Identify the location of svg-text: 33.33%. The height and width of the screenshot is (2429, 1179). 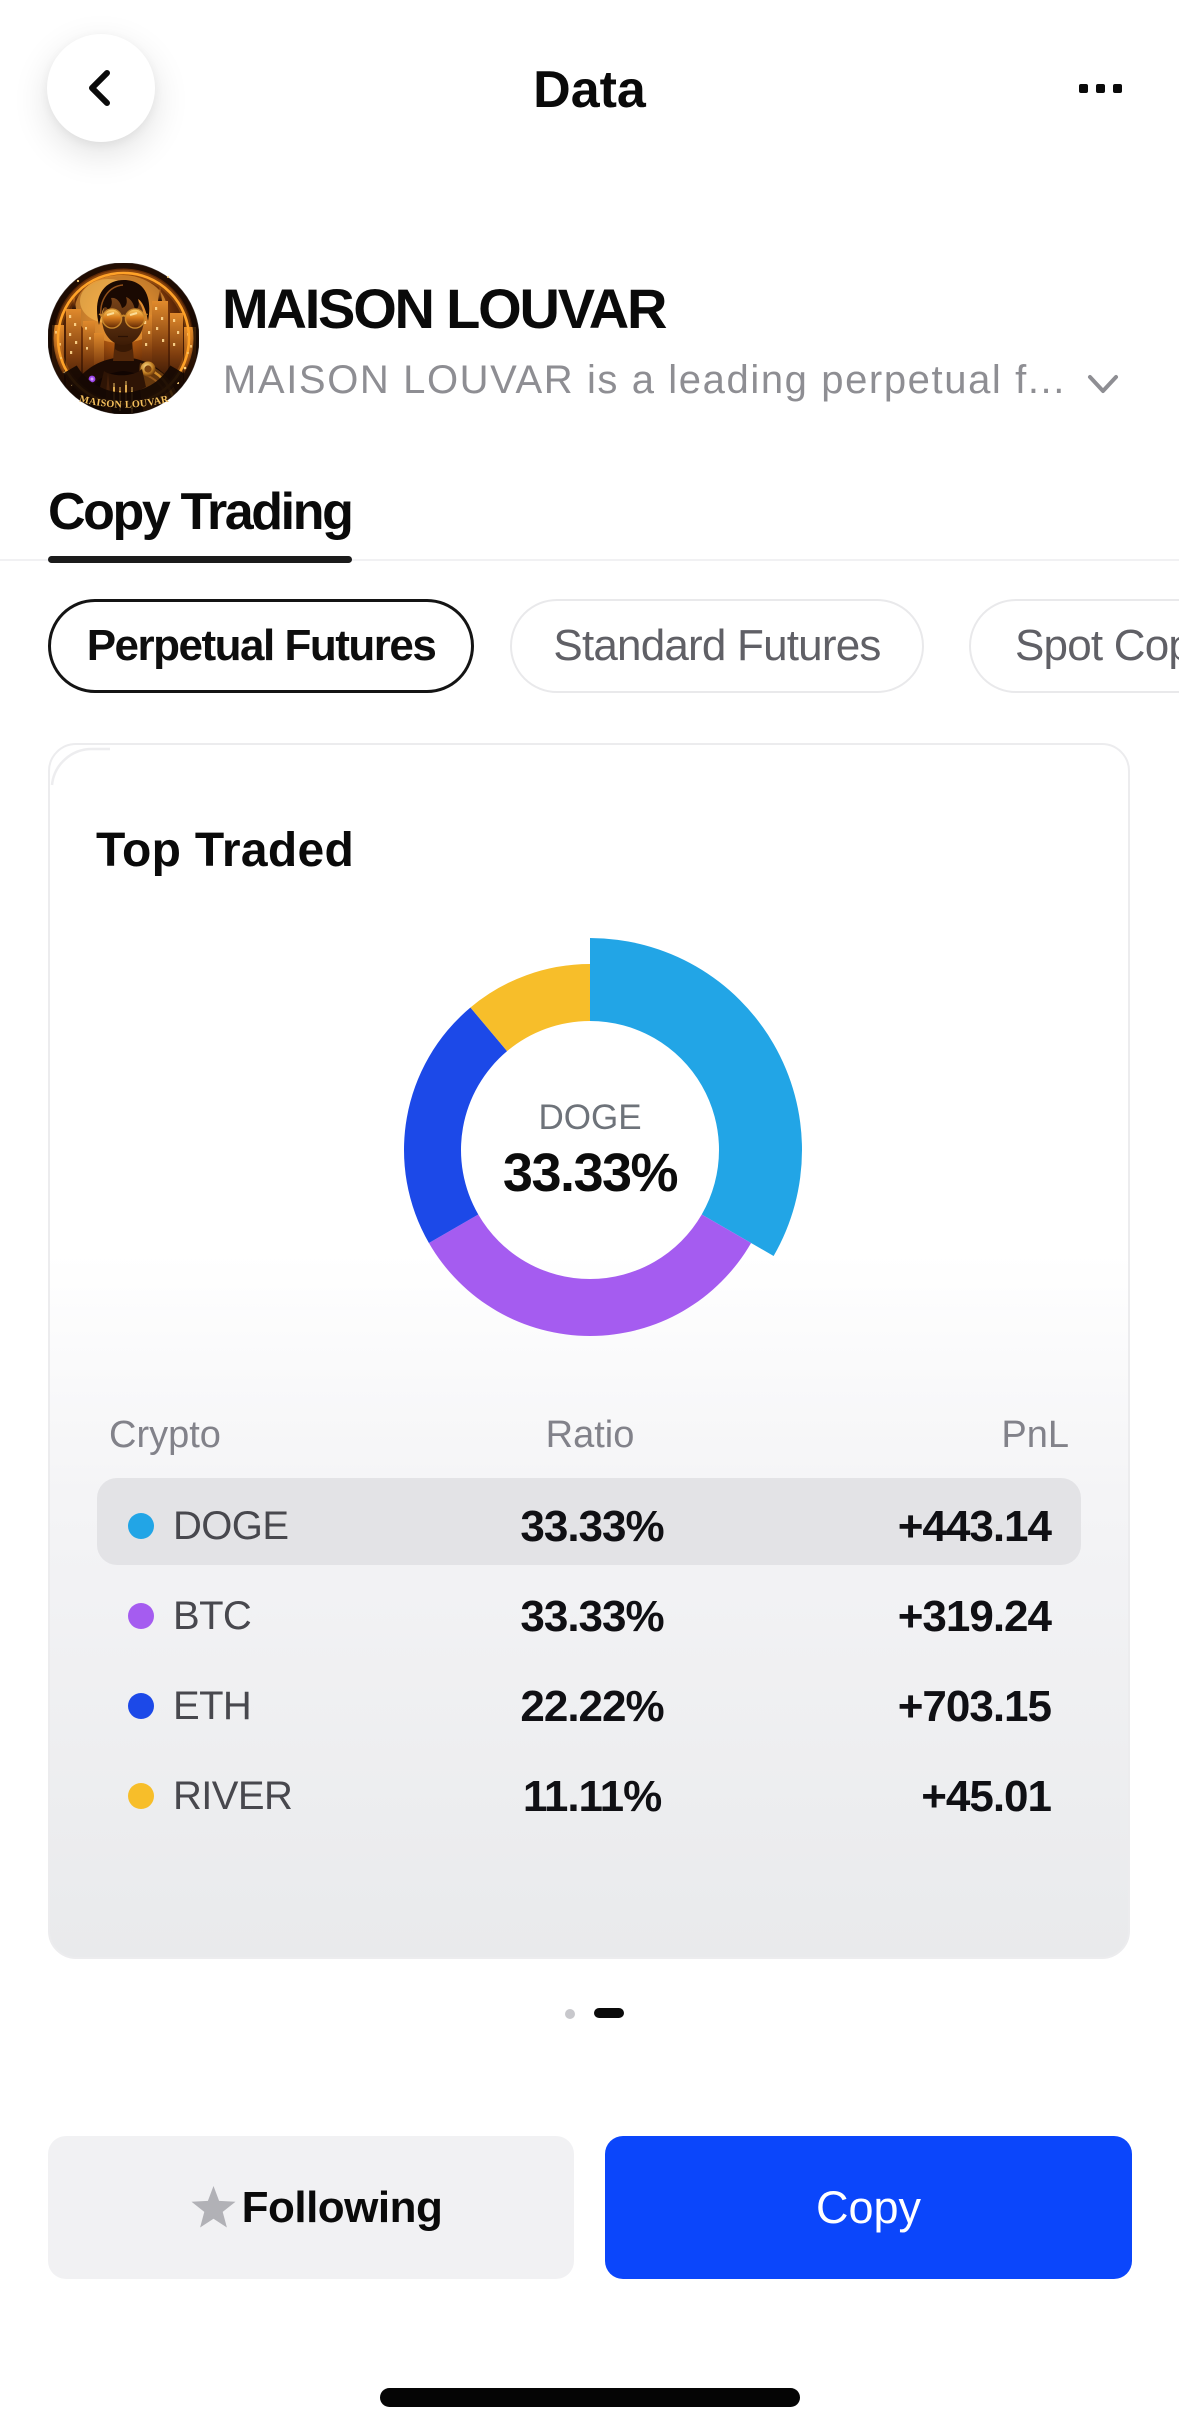
(590, 1173).